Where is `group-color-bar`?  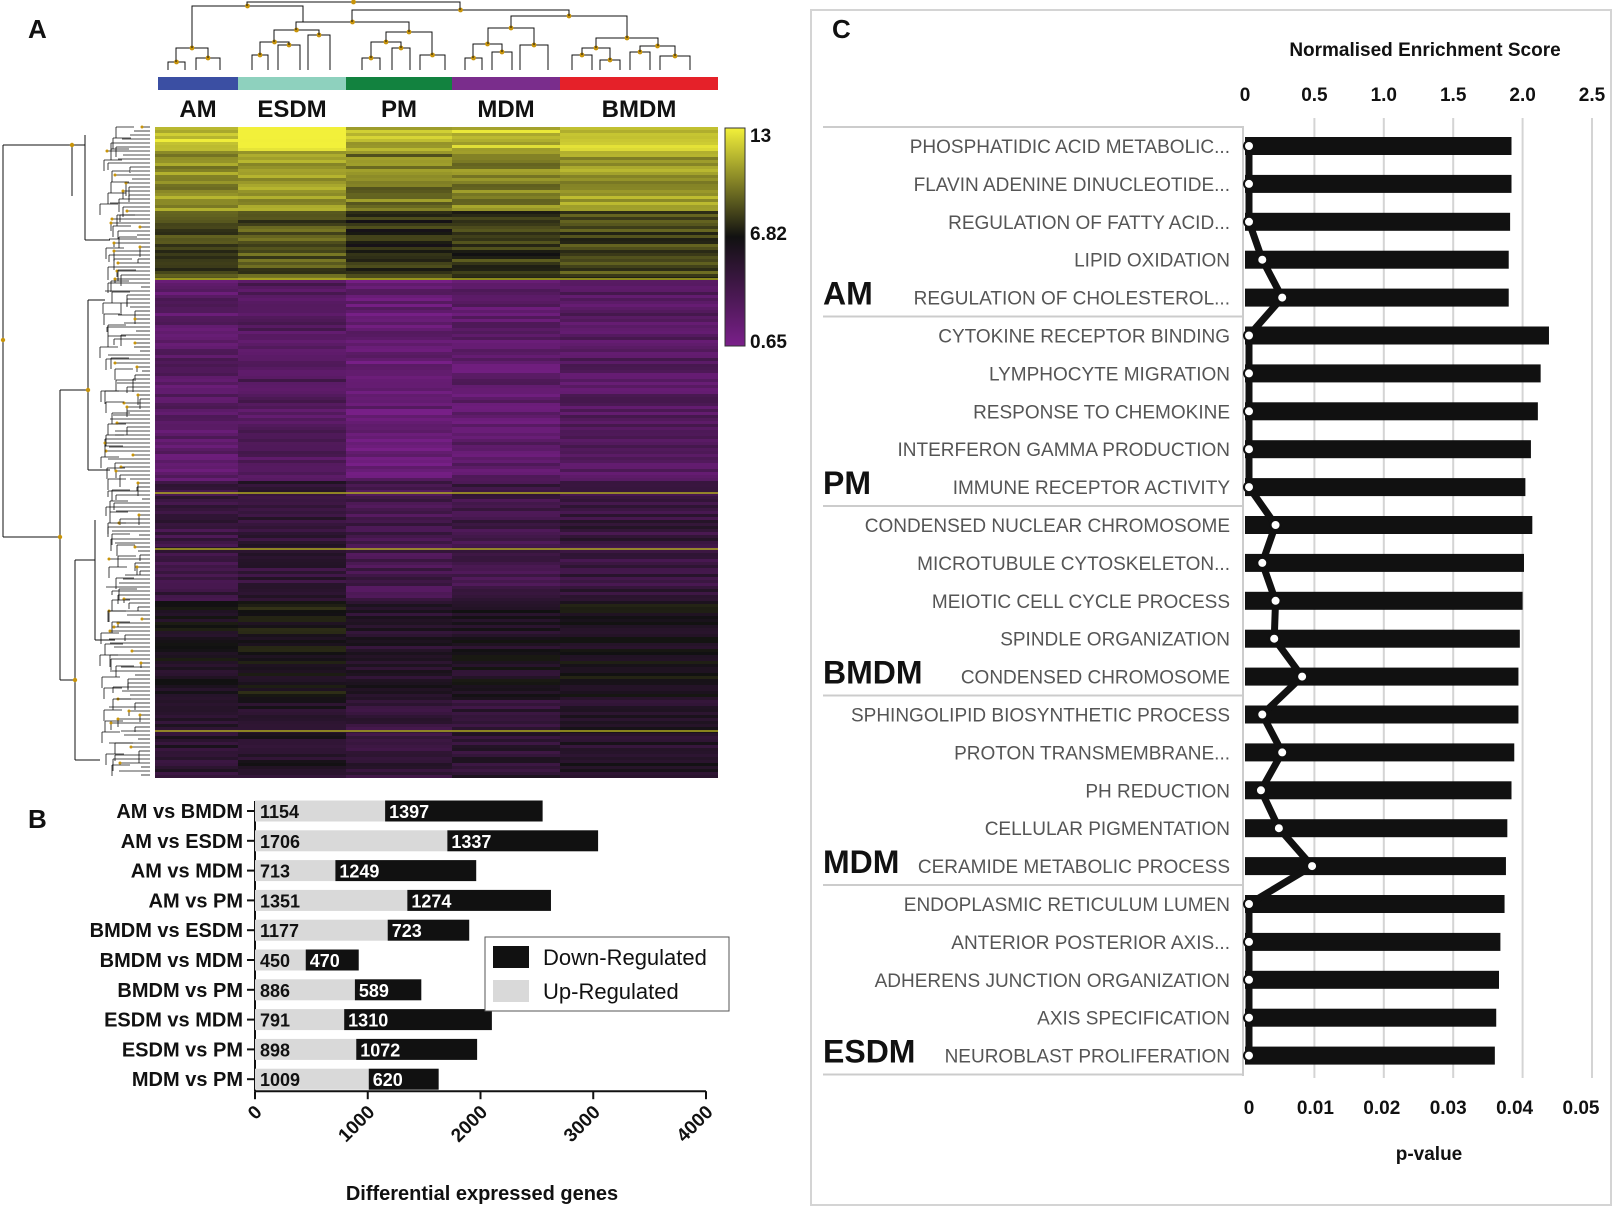
group-color-bar is located at coordinates (438, 83).